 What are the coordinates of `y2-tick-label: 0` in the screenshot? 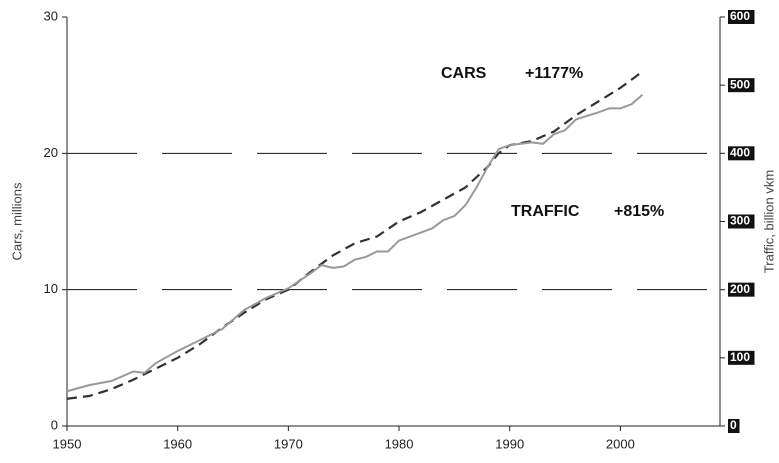 It's located at (733, 425).